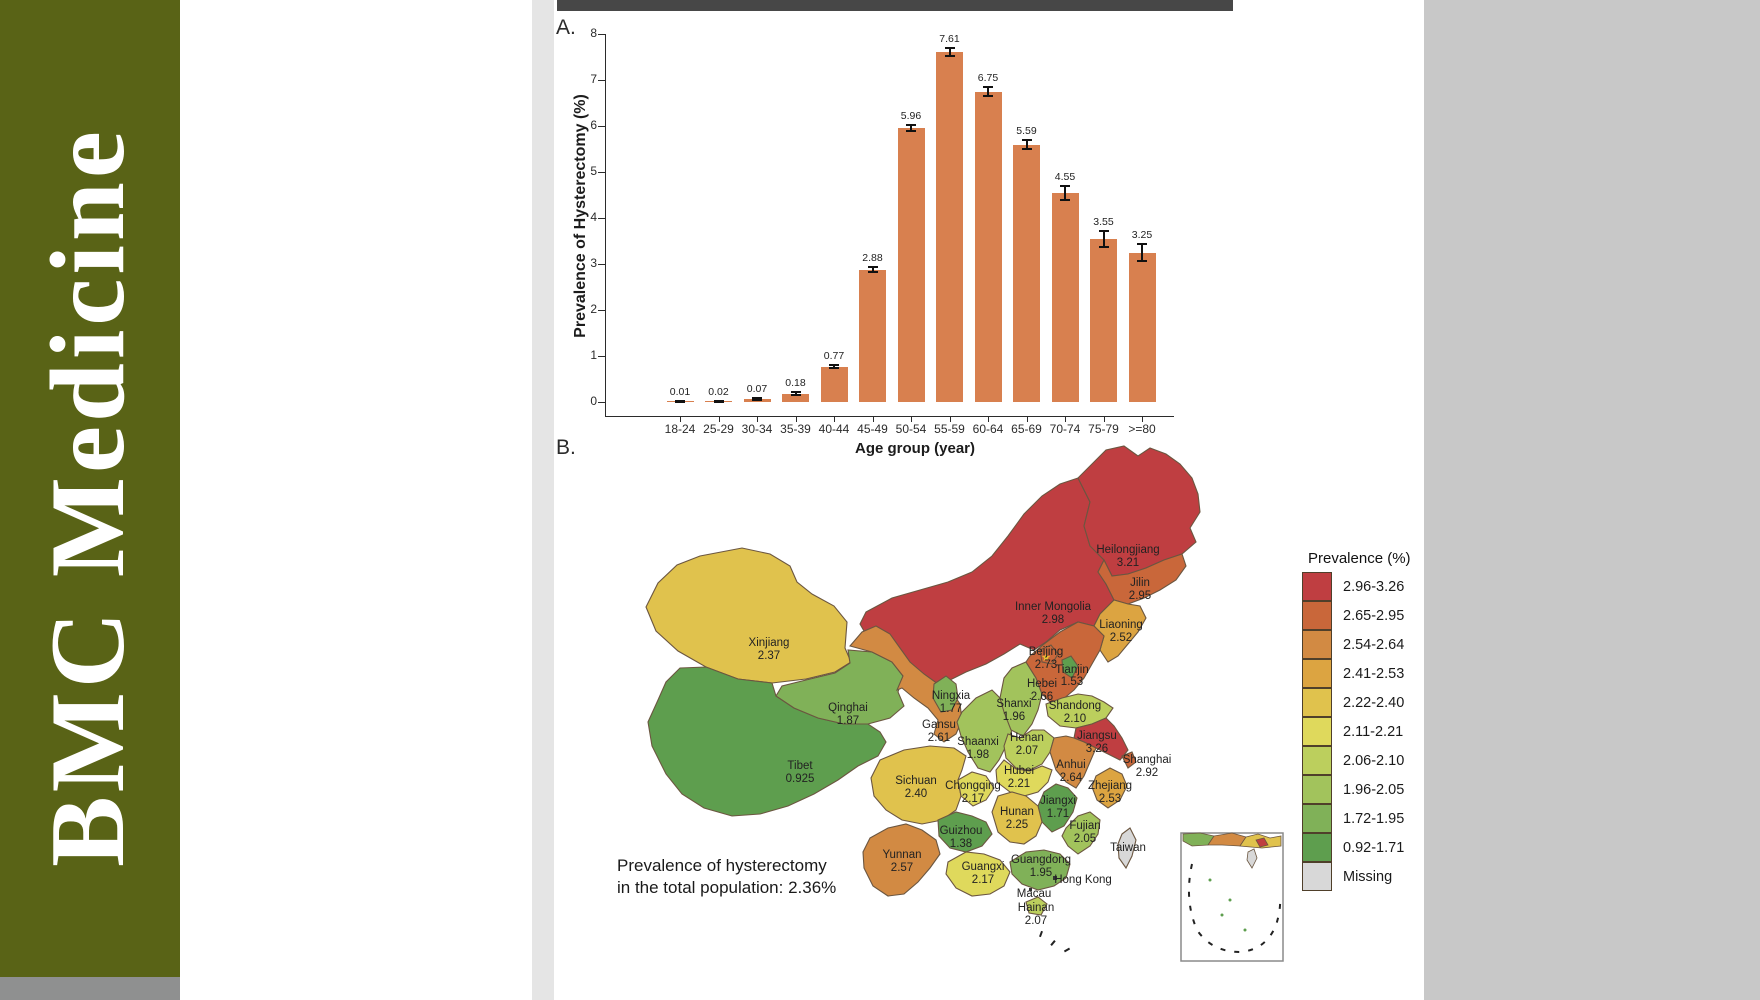 Image resolution: width=1760 pixels, height=1000 pixels. Describe the element at coordinates (1079, 711) in the screenshot. I see `province-shandong` at that location.